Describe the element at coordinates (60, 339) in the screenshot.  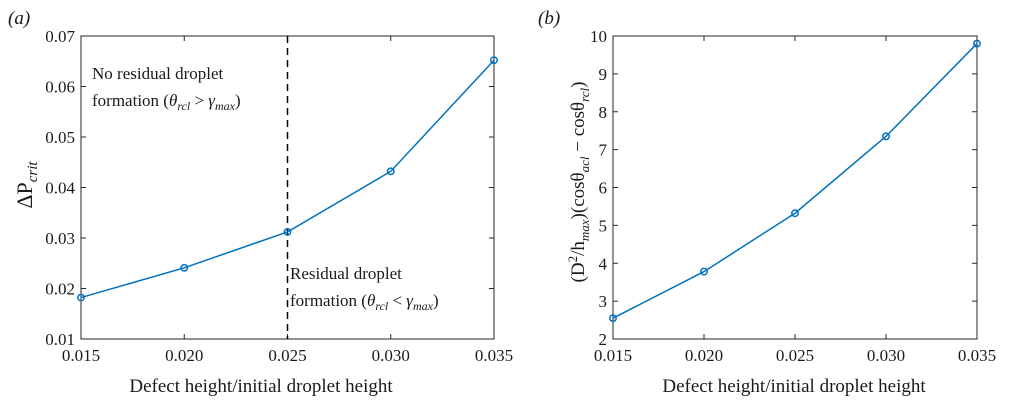
I see `y-tick-label: 0.01` at that location.